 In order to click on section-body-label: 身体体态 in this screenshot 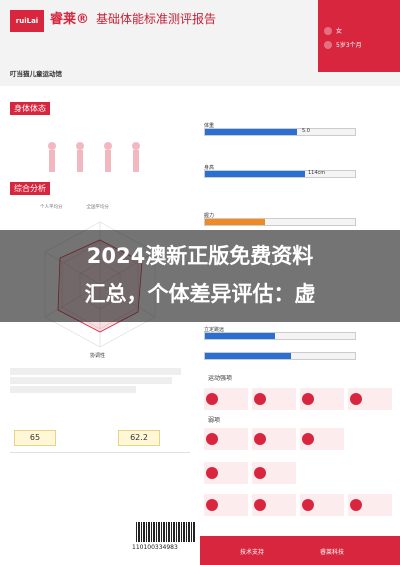, I will do `click(30, 108)`.